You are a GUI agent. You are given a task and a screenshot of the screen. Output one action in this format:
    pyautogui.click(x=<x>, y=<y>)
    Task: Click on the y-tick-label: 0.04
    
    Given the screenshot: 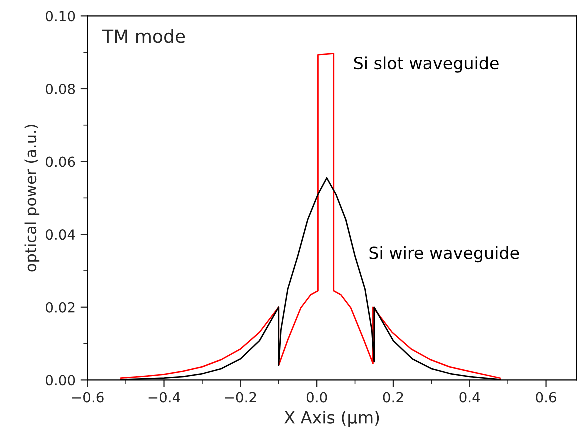 What is the action you would take?
    pyautogui.click(x=61, y=235)
    